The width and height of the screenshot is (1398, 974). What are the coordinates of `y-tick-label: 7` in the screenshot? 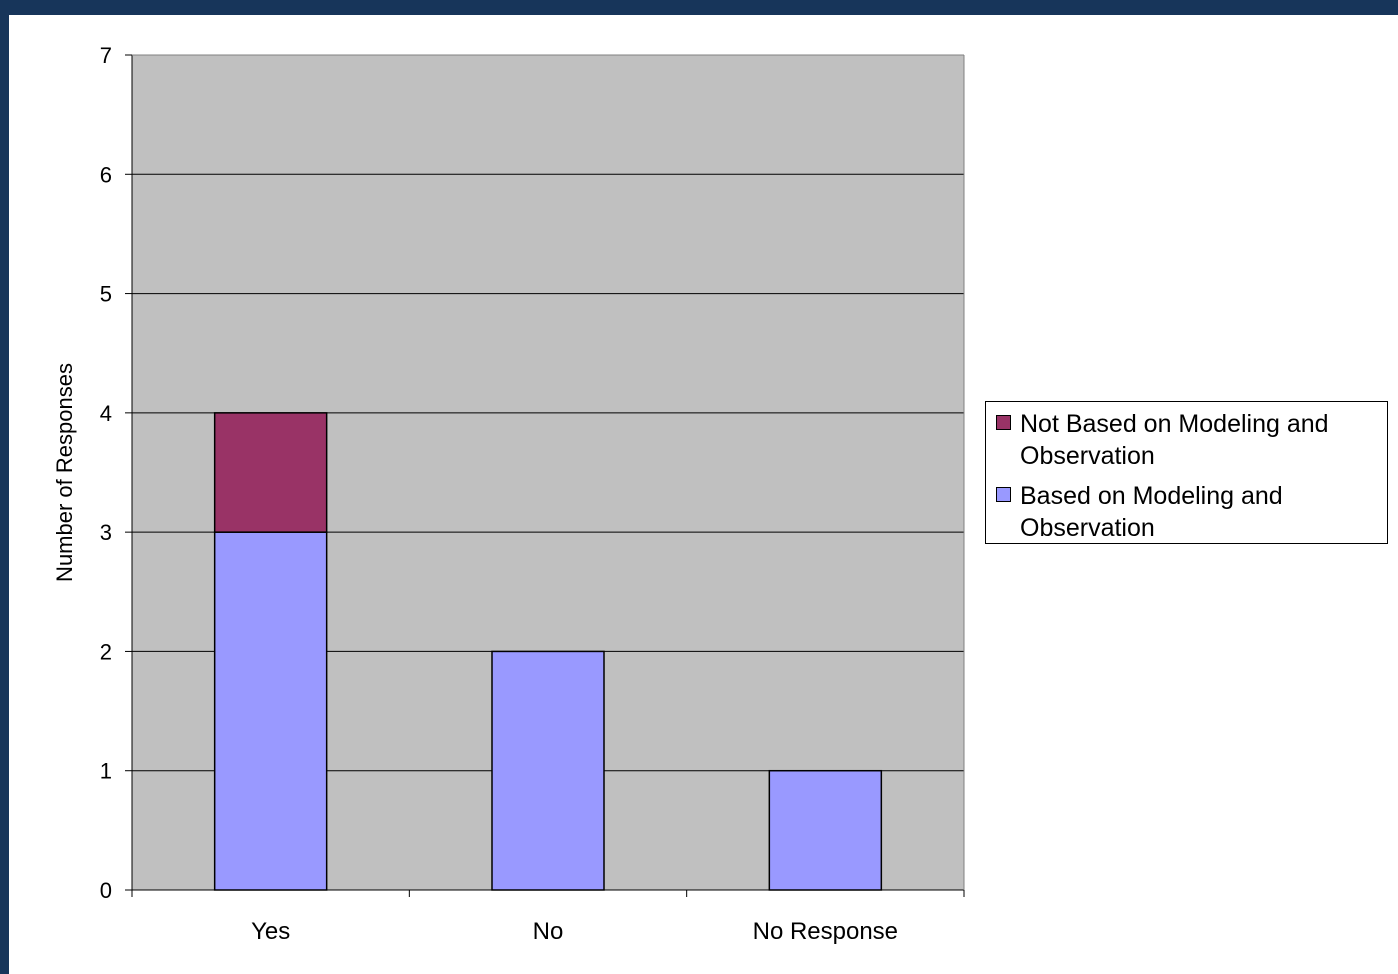 It's located at (106, 55).